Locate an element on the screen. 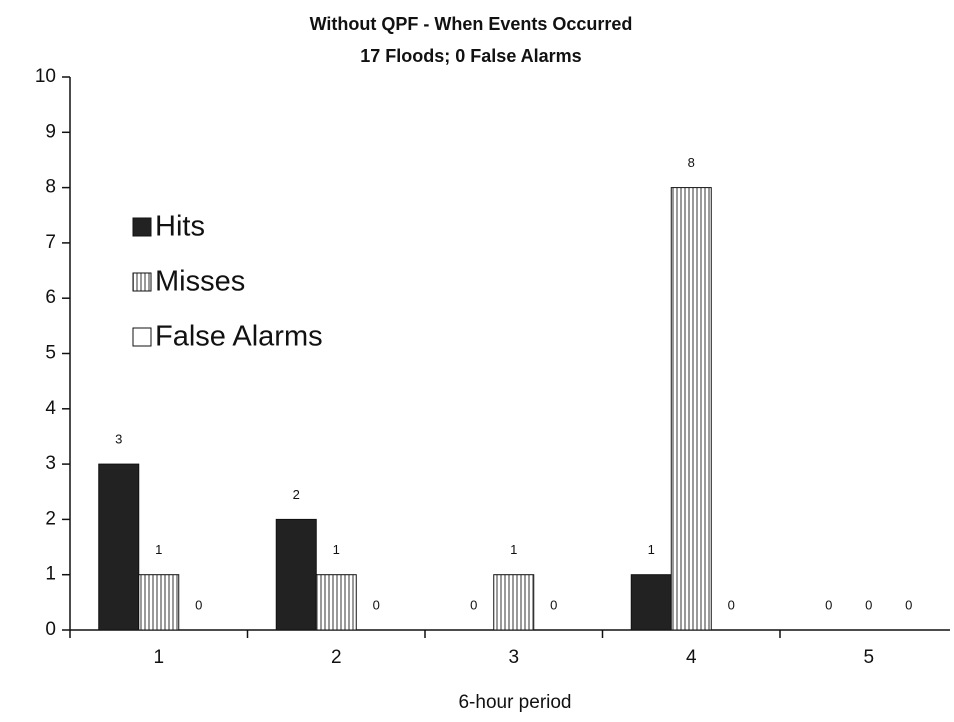  y-tick-label: 4 is located at coordinates (50, 408).